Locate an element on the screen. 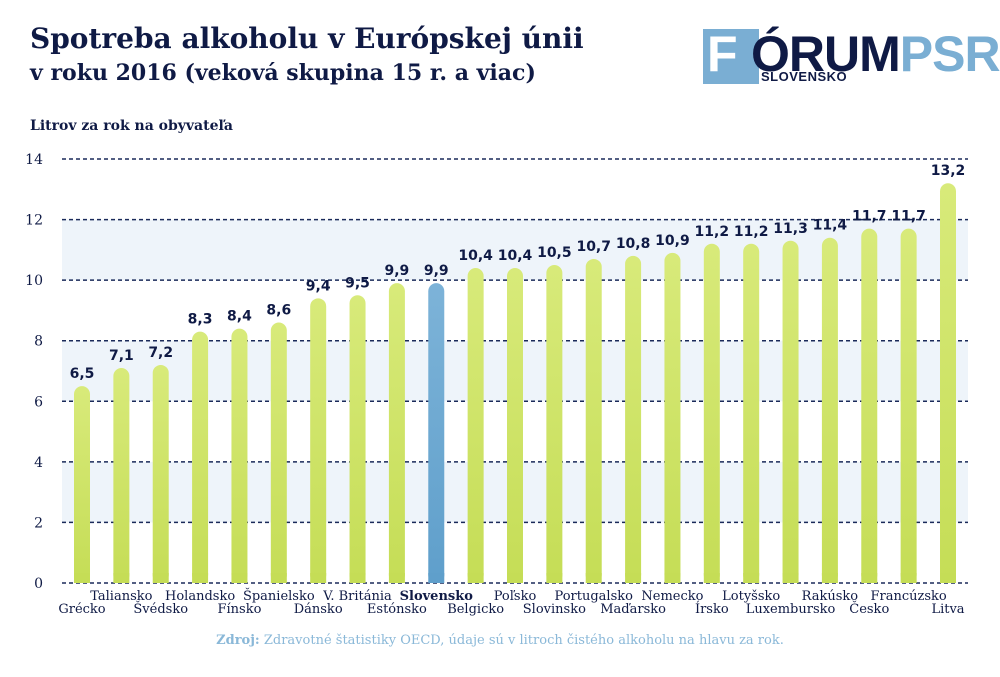  y-axis-ticks: 0 2 4 6 8 10 12 14 is located at coordinates (34, 372).